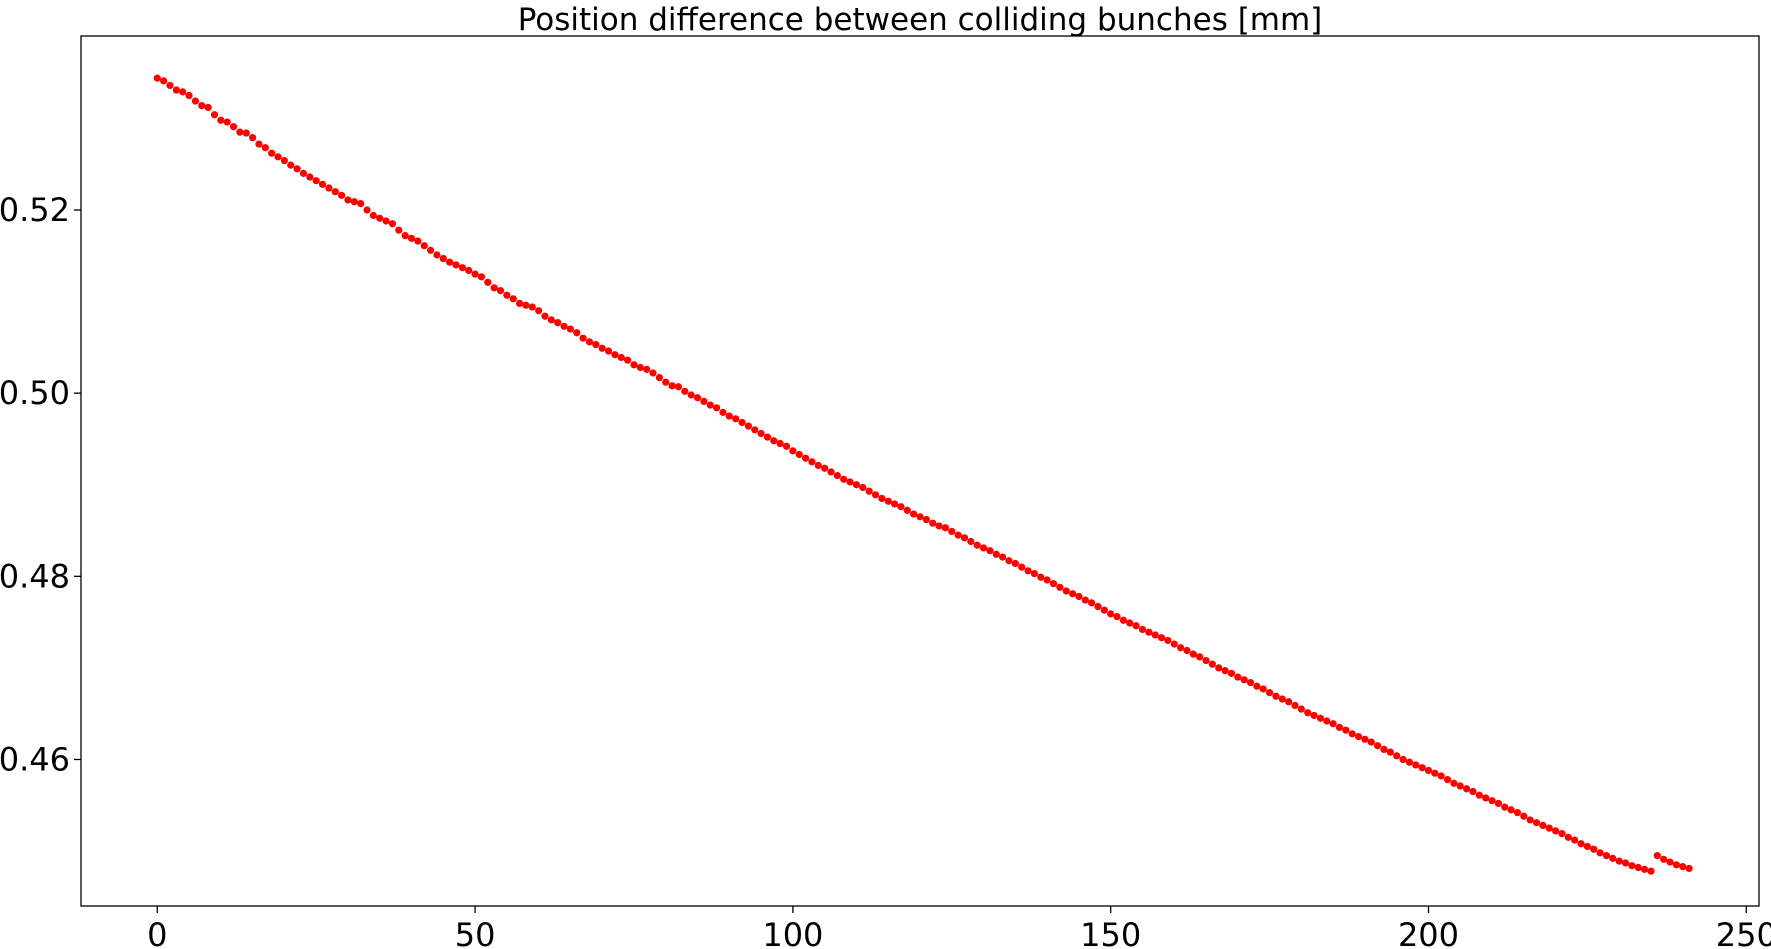  I want to click on x-tick-label: 100, so click(792, 932).